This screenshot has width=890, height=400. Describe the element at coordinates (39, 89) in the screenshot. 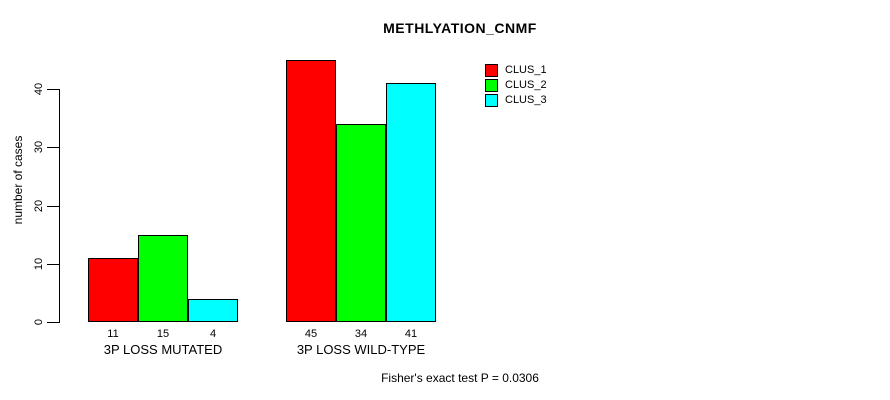

I see `y-tick-label: 40` at that location.